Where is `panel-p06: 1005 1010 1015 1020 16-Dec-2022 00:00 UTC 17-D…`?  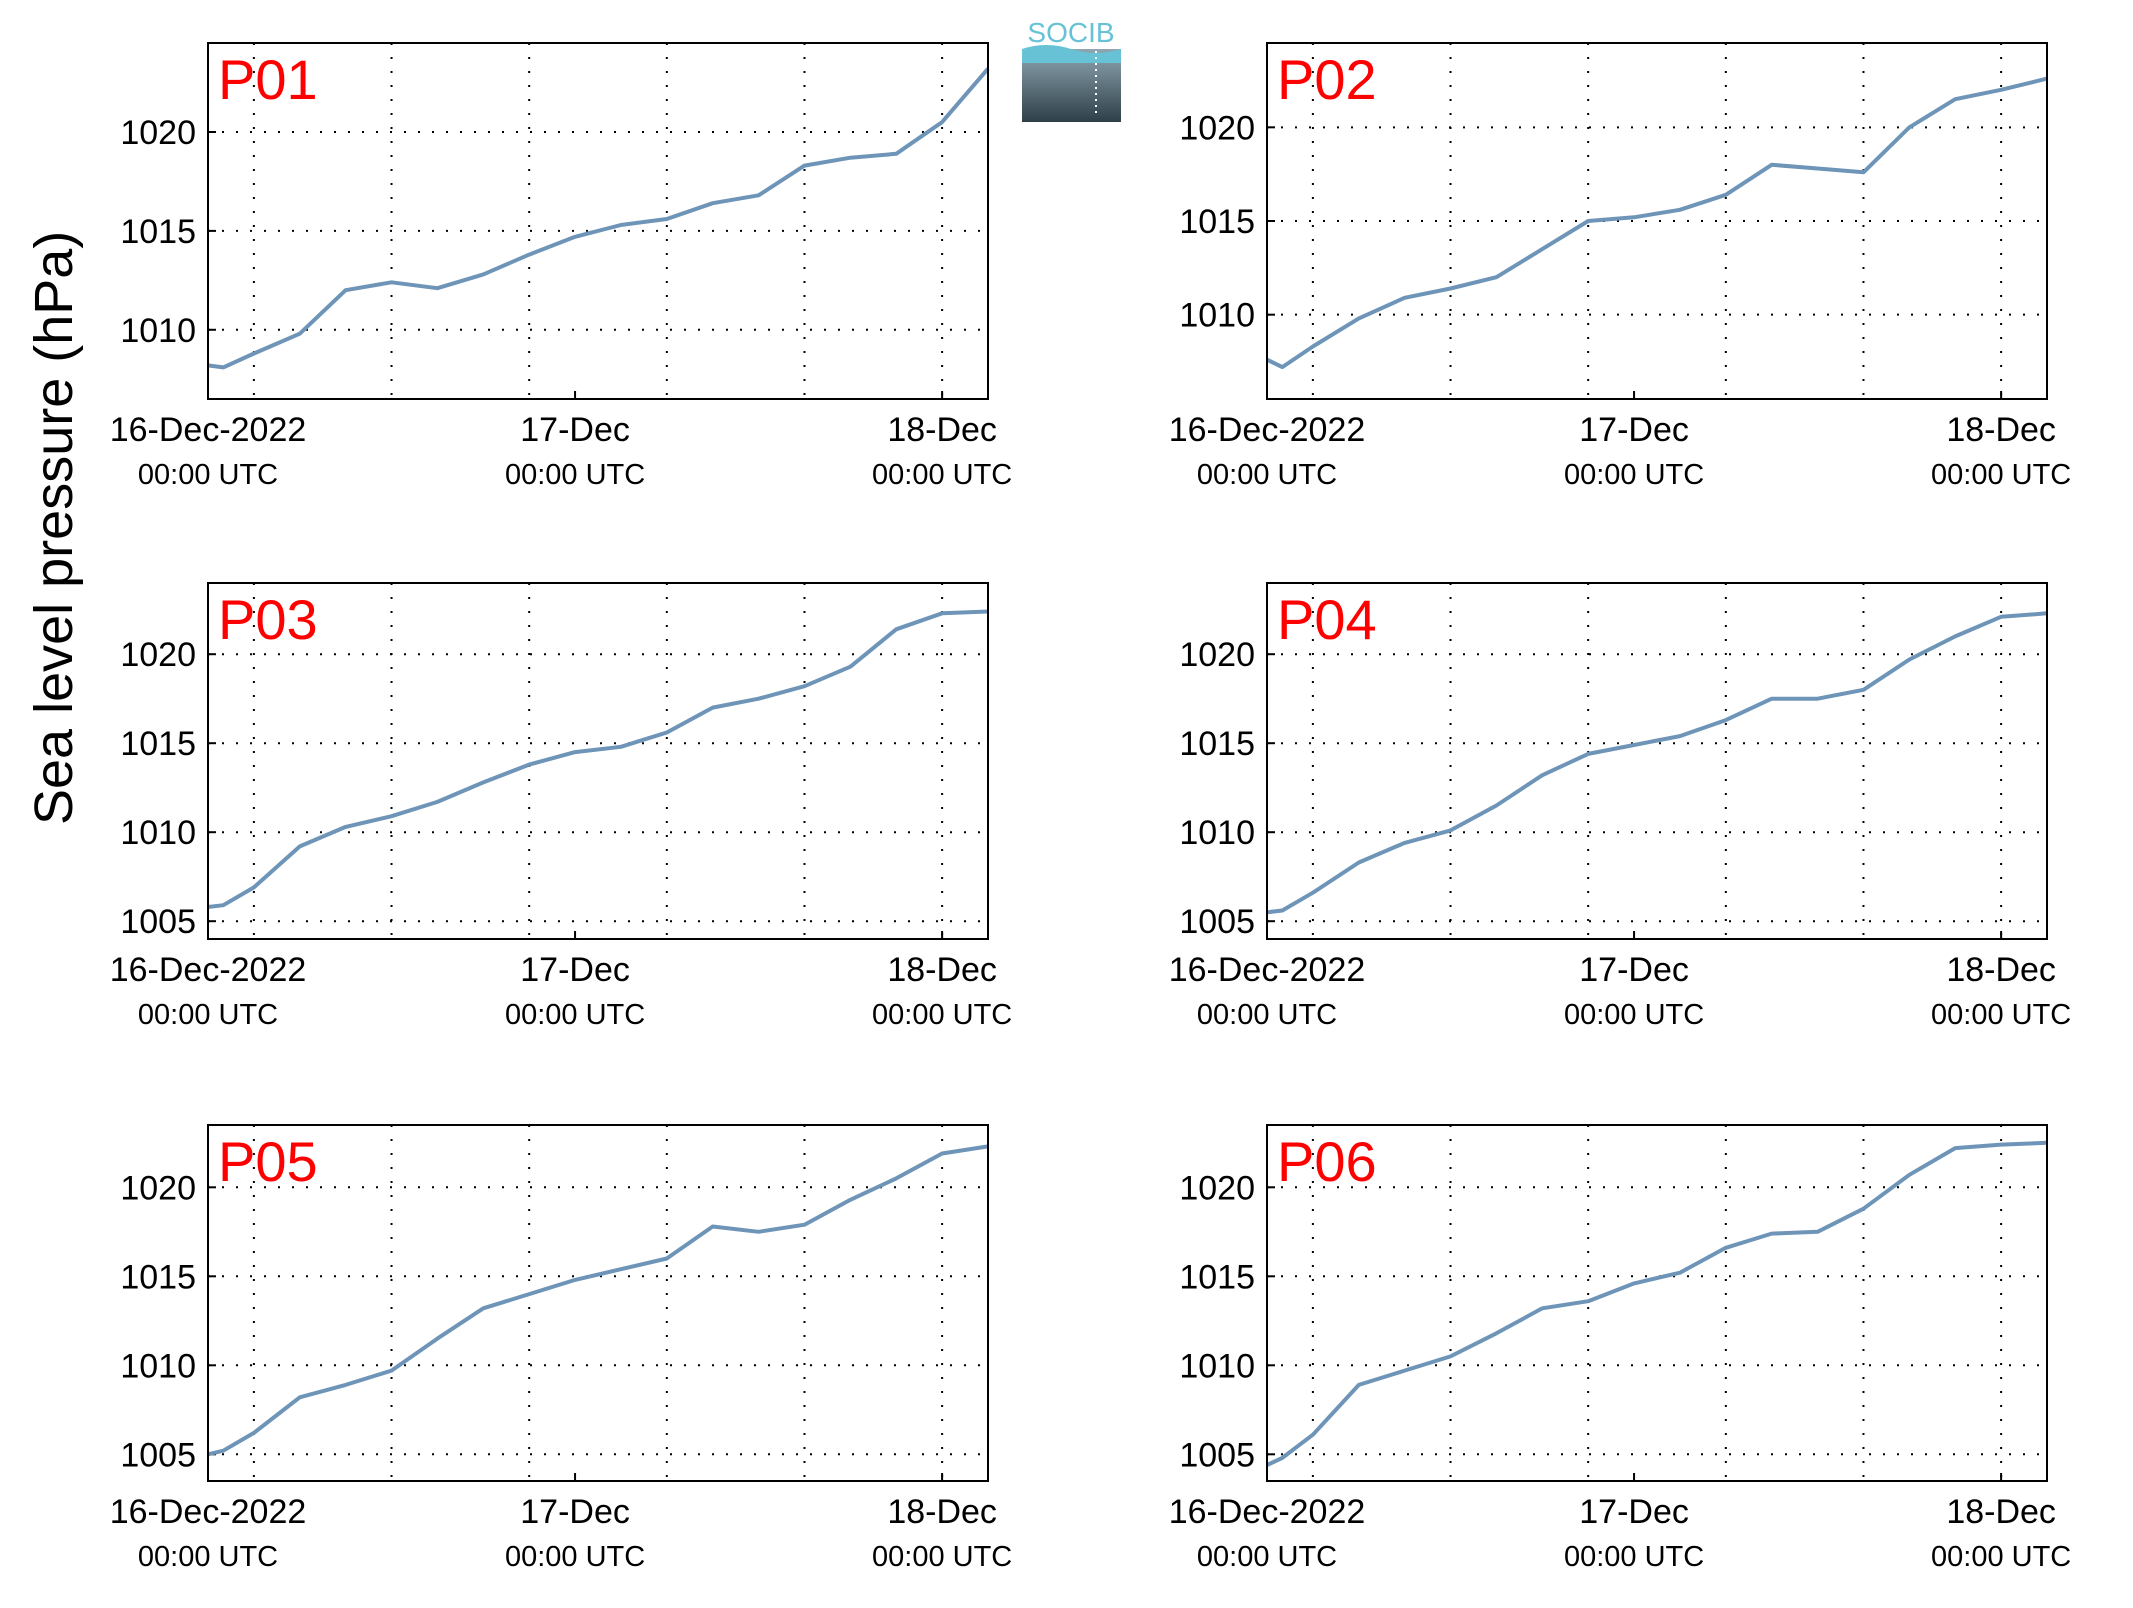
panel-p06: 1005 1010 1015 1020 16-Dec-2022 00:00 UTC 17-D… is located at coordinates (1620, 1348).